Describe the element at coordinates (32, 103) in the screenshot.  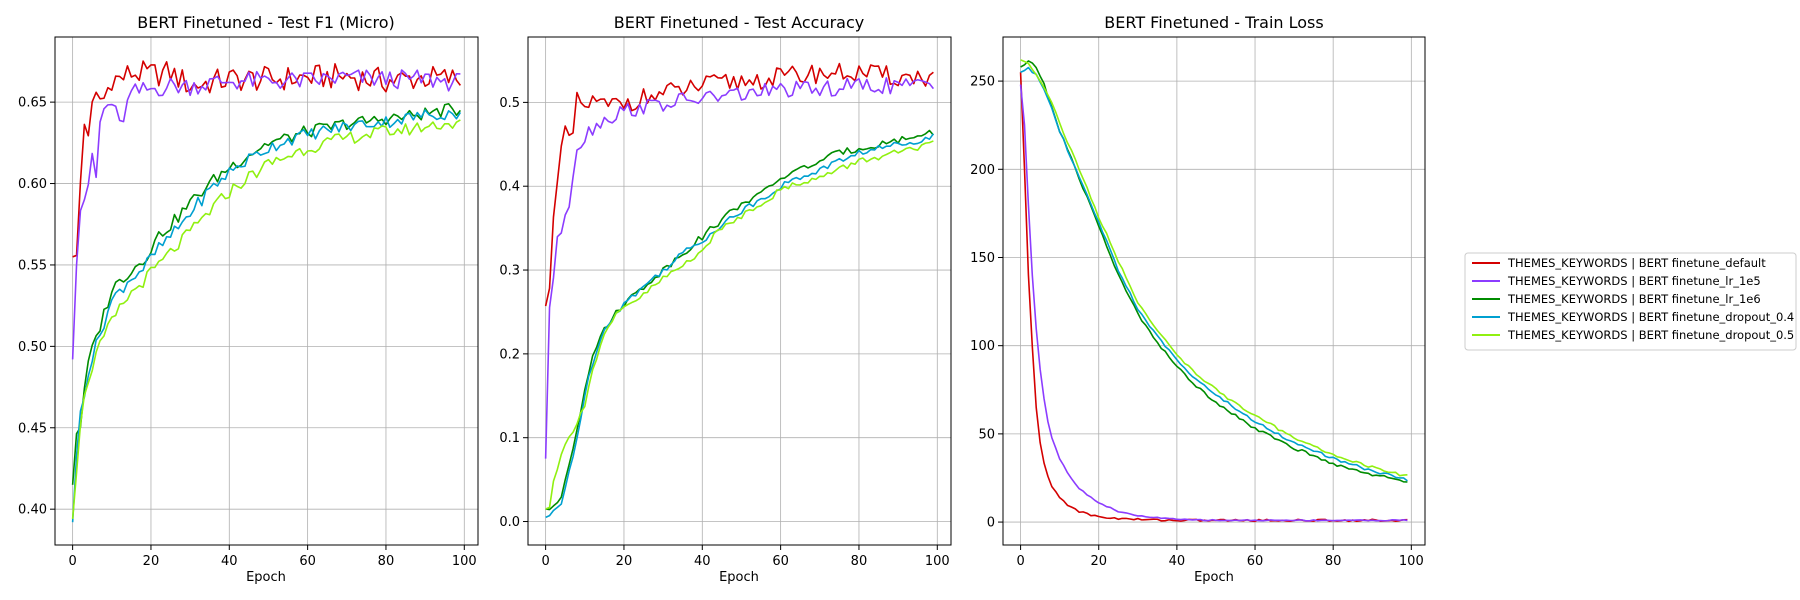
I see `y-tick-label: 0.65` at that location.